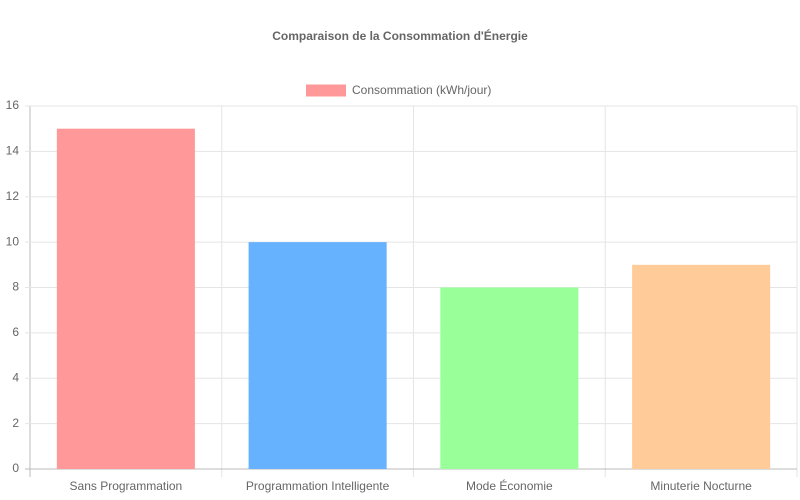 The width and height of the screenshot is (800, 500). Describe the element at coordinates (701, 486) in the screenshot. I see `x-tick-label: Minuterie Nocturne` at that location.